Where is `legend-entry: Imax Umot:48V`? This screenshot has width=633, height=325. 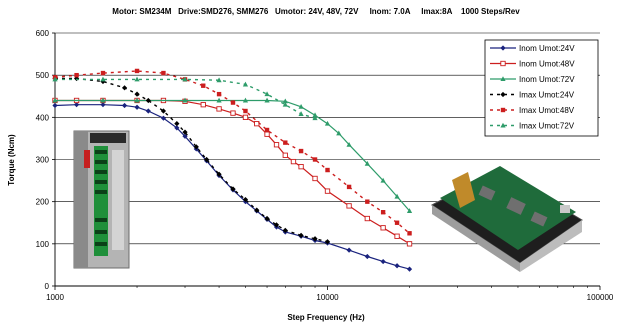
legend-entry: Imax Umot:48V is located at coordinates (532, 110).